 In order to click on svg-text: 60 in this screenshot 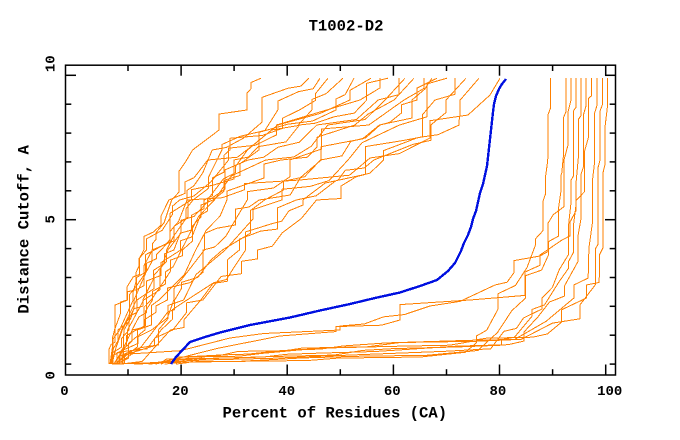, I will do `click(392, 392)`.